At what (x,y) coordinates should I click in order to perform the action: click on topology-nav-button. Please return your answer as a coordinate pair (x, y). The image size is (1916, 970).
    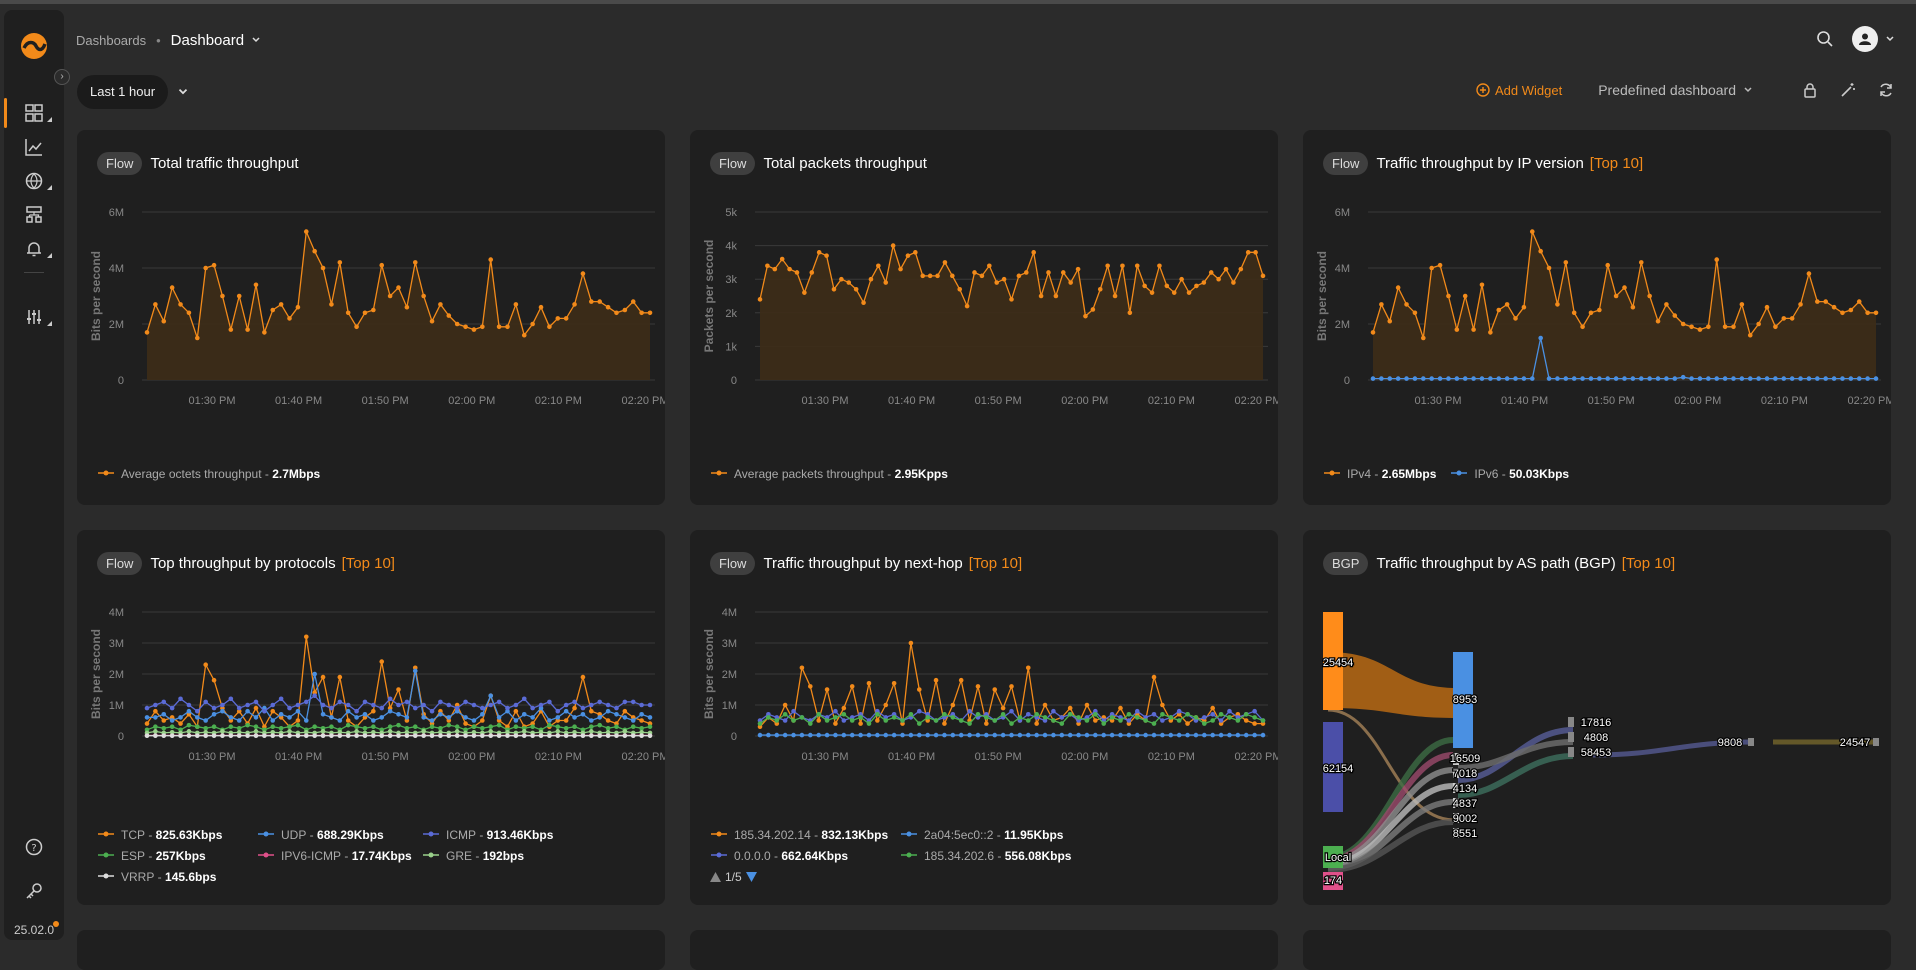
    Looking at the image, I should click on (34, 215).